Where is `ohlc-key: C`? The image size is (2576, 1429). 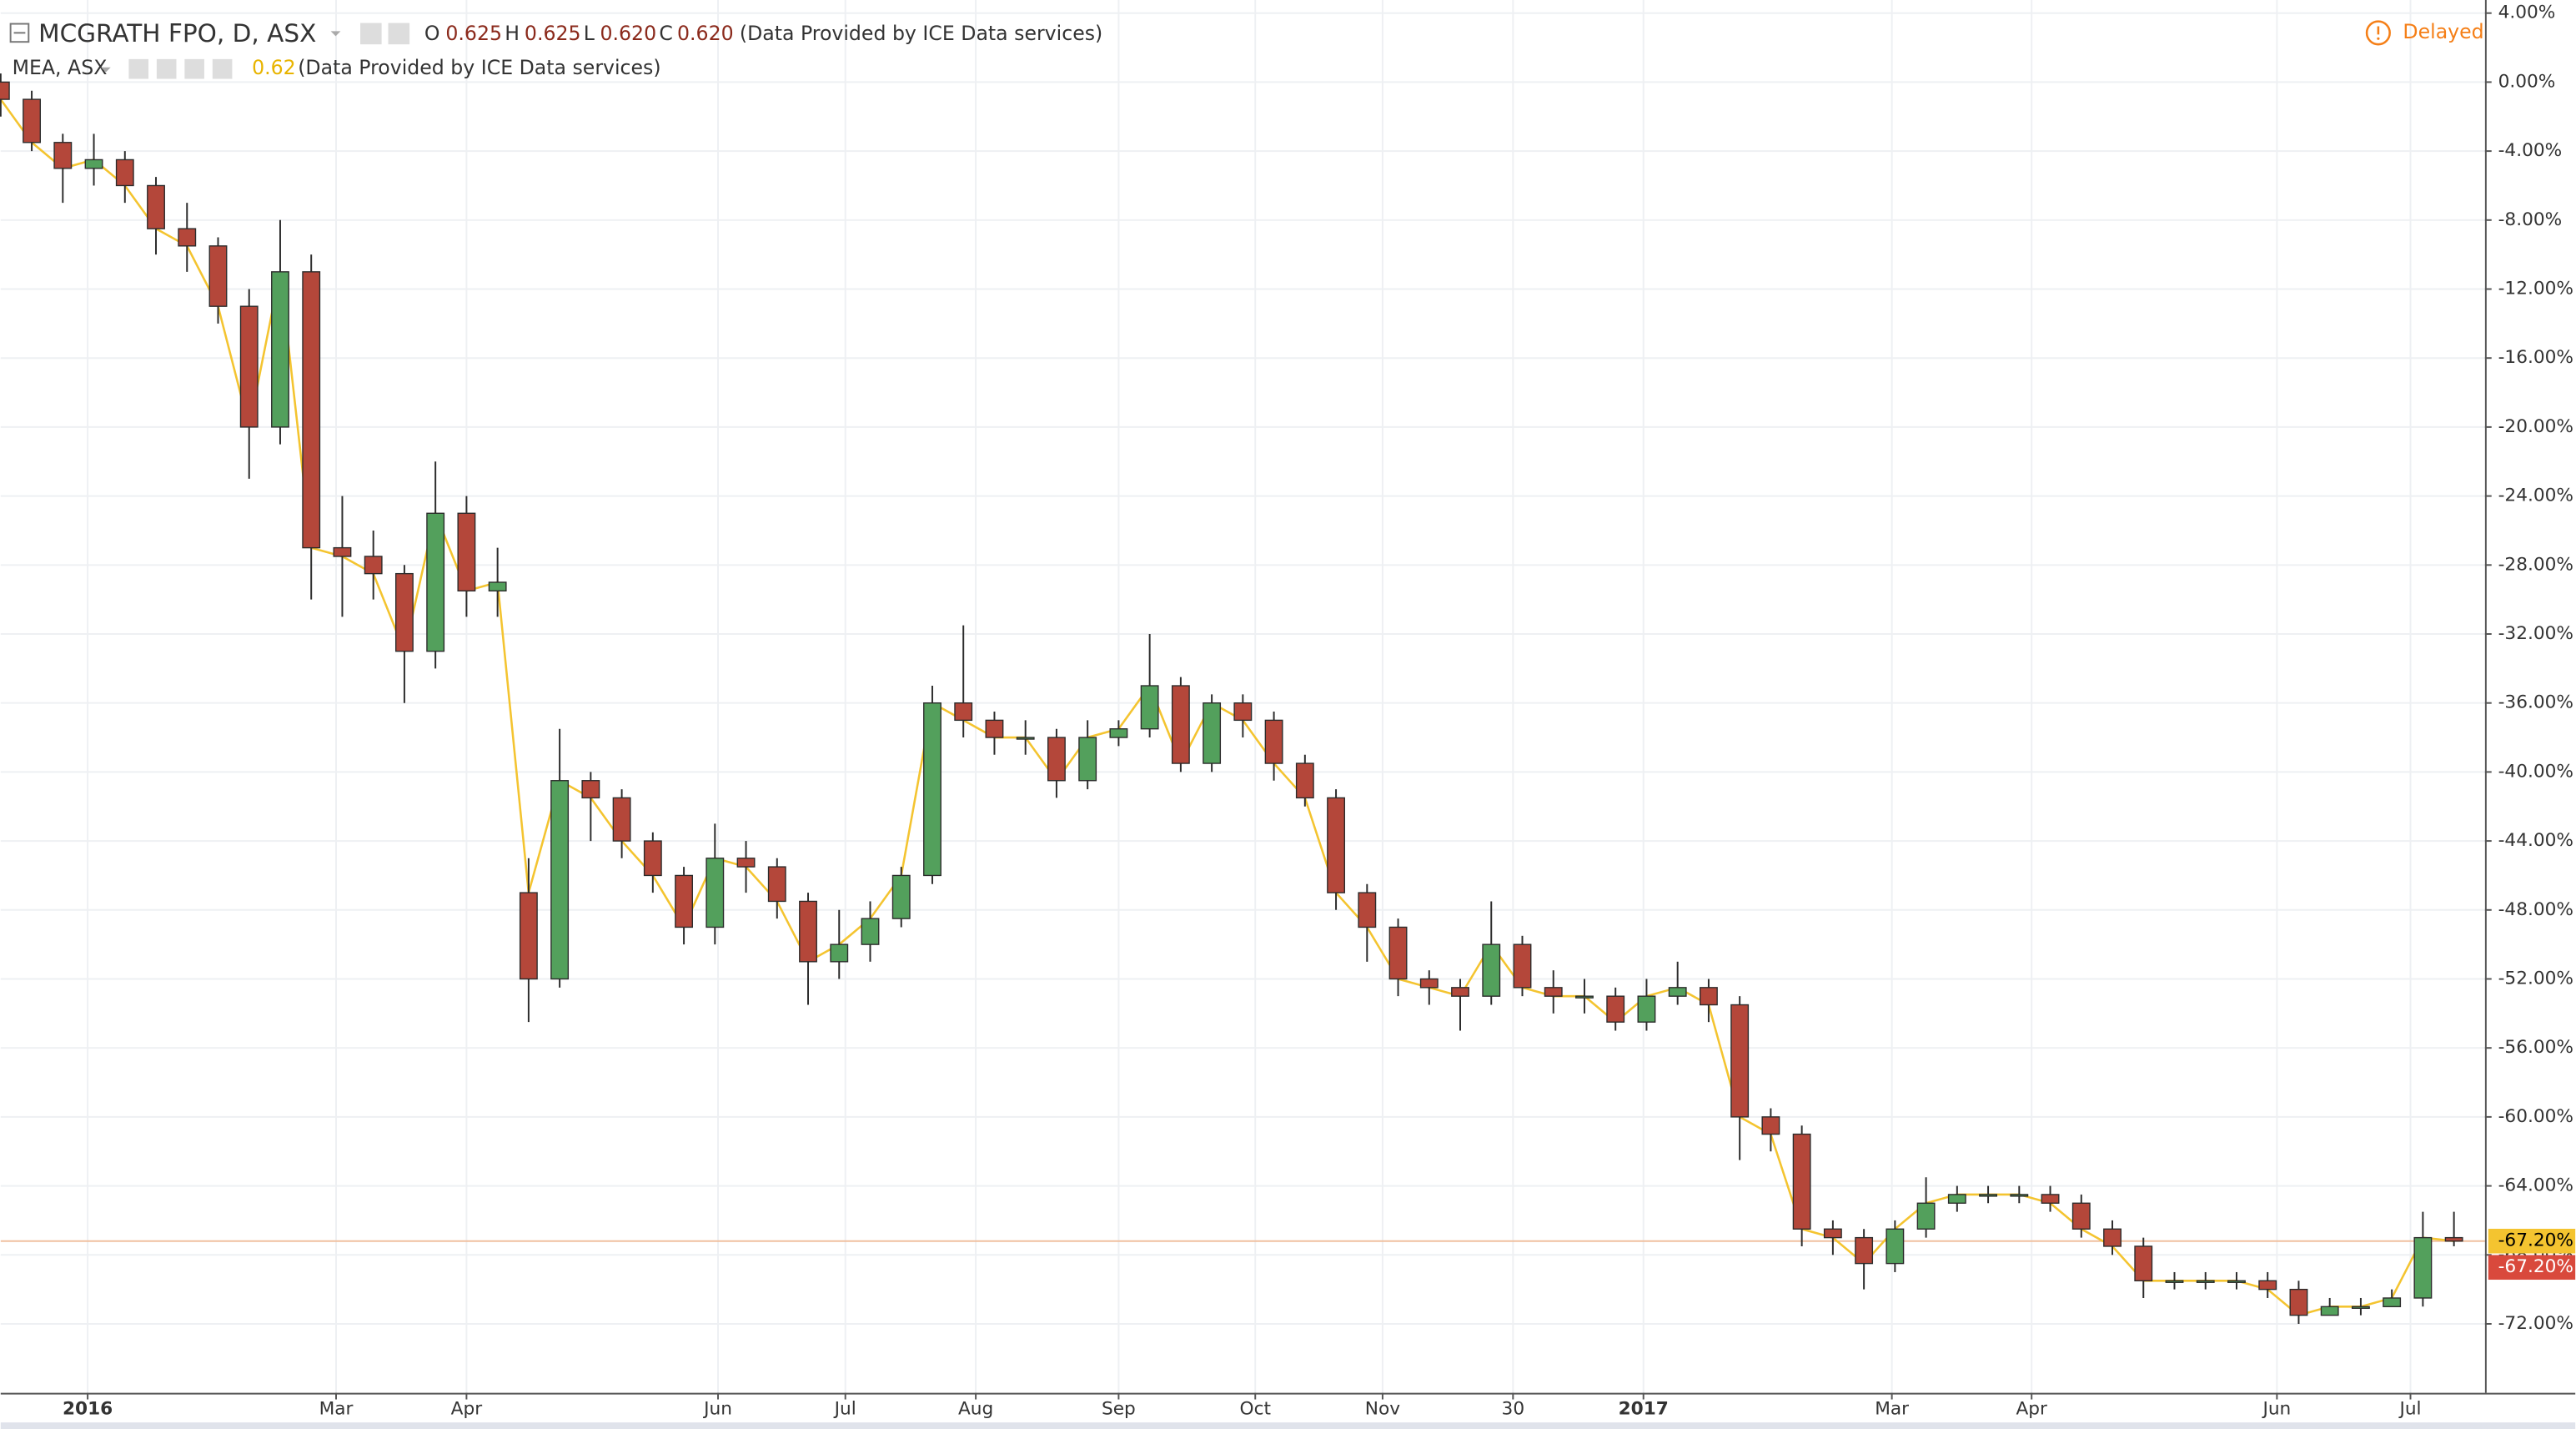
ohlc-key: C is located at coordinates (666, 33).